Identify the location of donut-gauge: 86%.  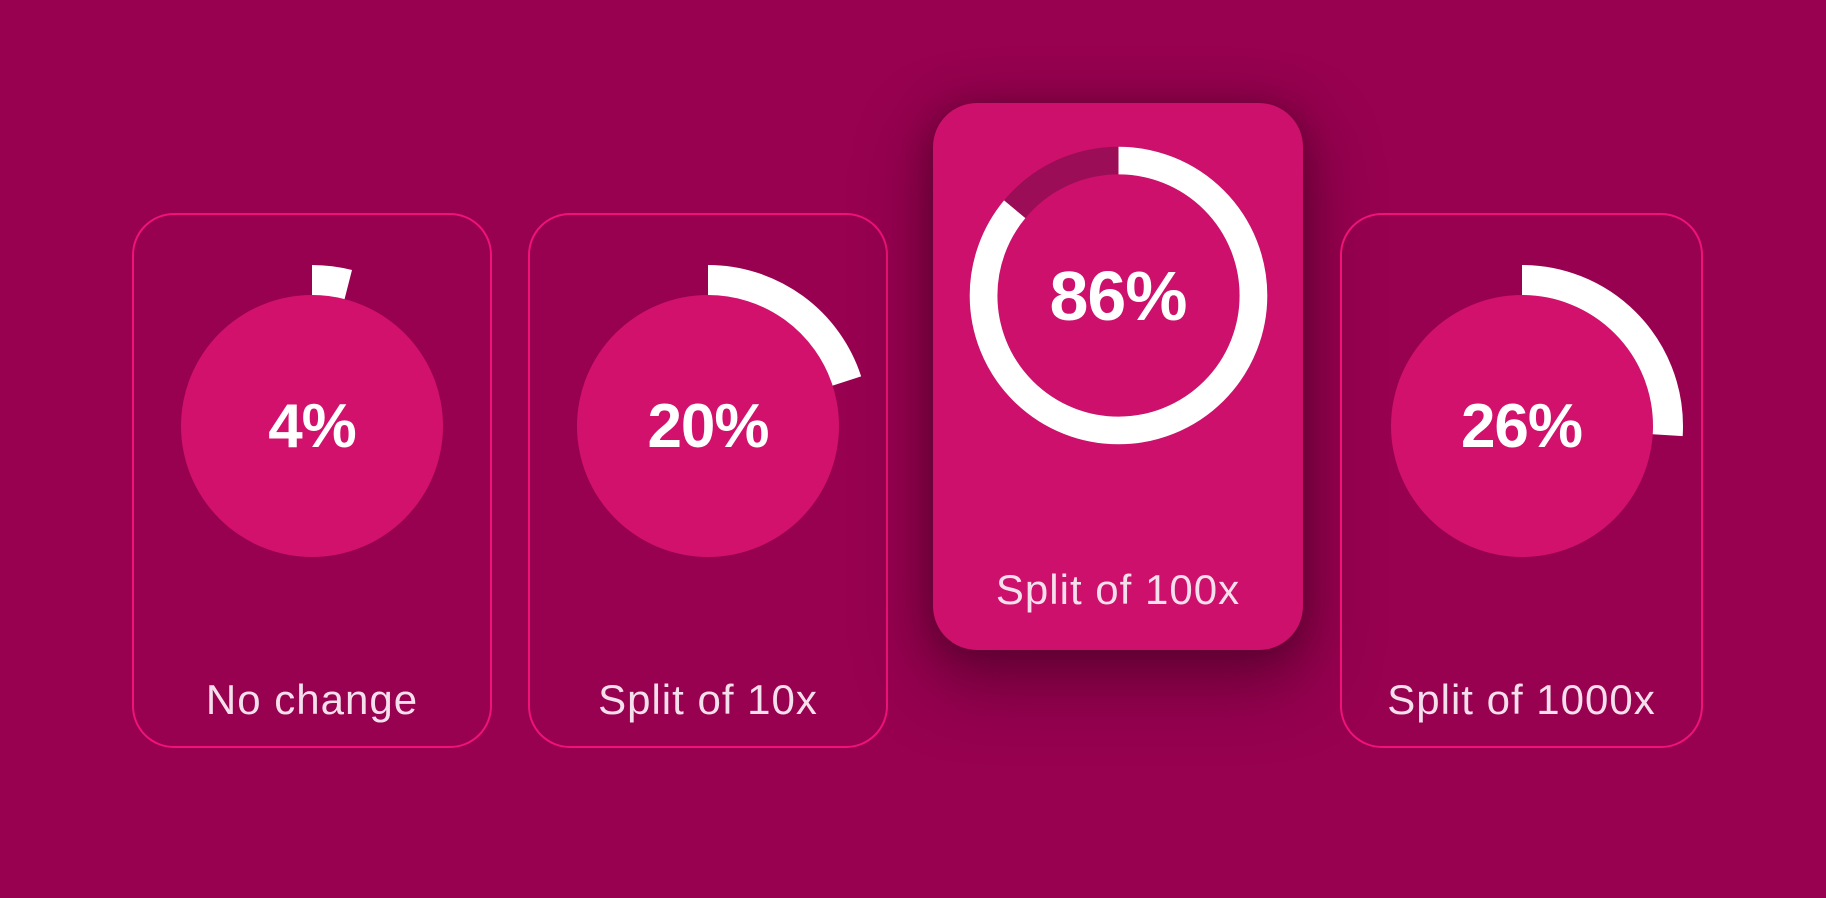
(1118, 295).